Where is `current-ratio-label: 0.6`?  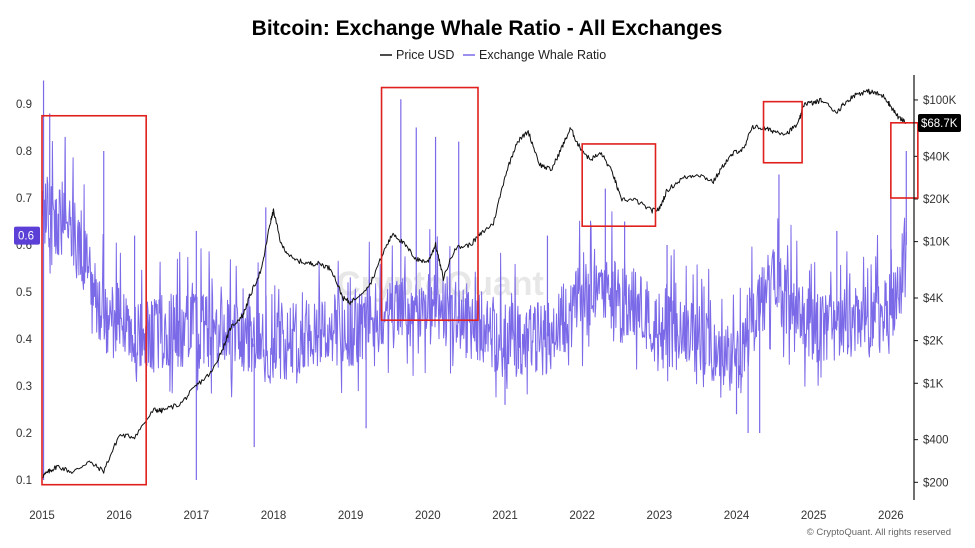
current-ratio-label: 0.6 is located at coordinates (26, 237).